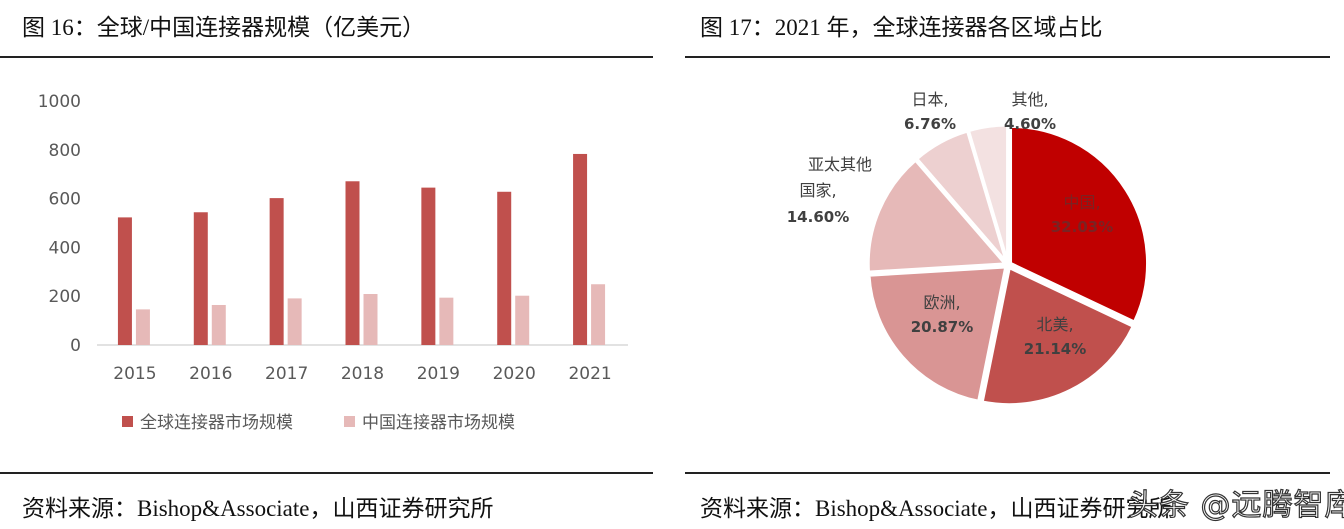 The width and height of the screenshot is (1344, 529). I want to click on pie-label-name: 中国,, so click(1081, 202).